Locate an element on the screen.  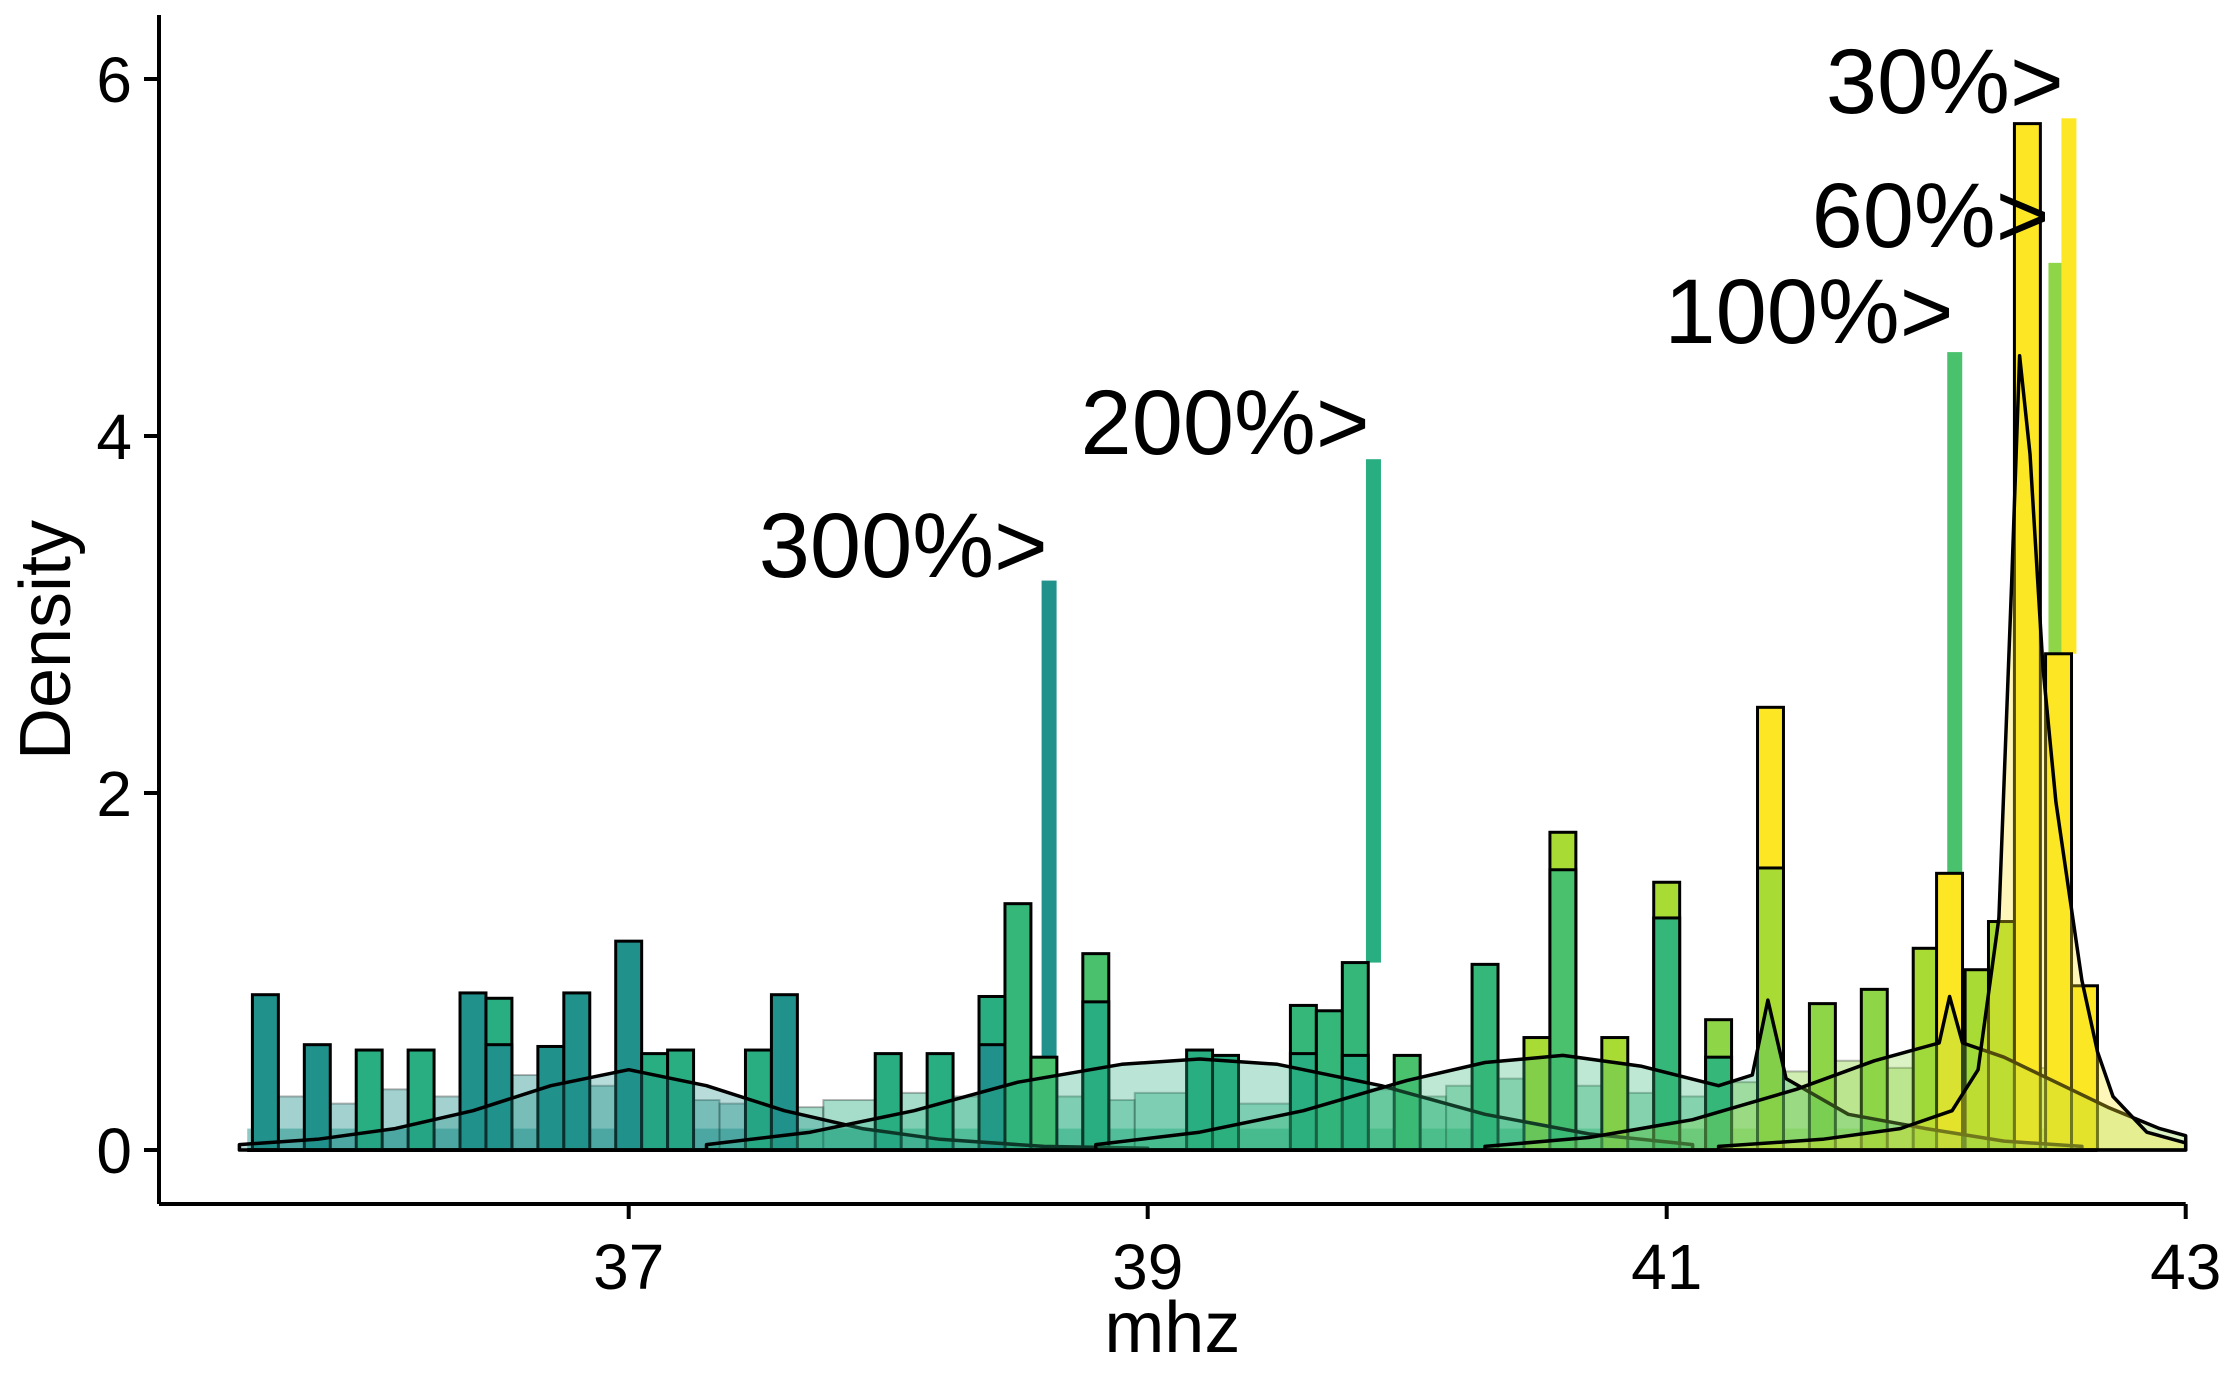
annotation-label: 300%> is located at coordinates (903, 546).